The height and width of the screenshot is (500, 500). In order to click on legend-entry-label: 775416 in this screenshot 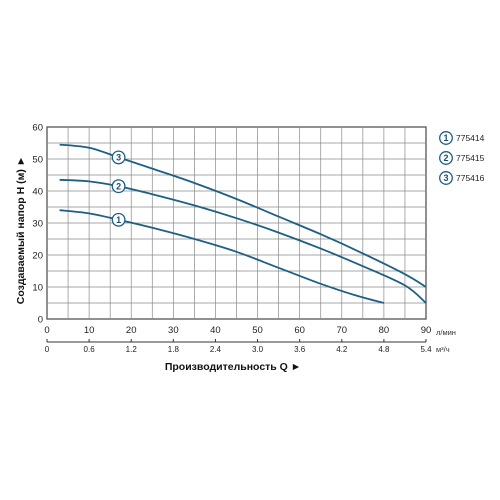, I will do `click(470, 178)`.